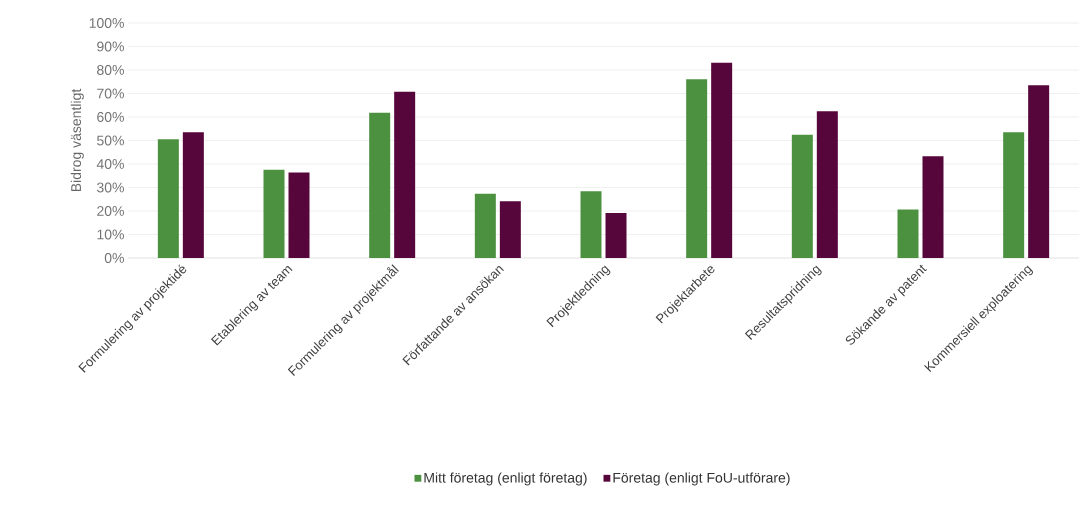 Image resolution: width=1079 pixels, height=508 pixels. Describe the element at coordinates (77, 140) in the screenshot. I see `y-axis-title: Bidrog väsentligt` at that location.